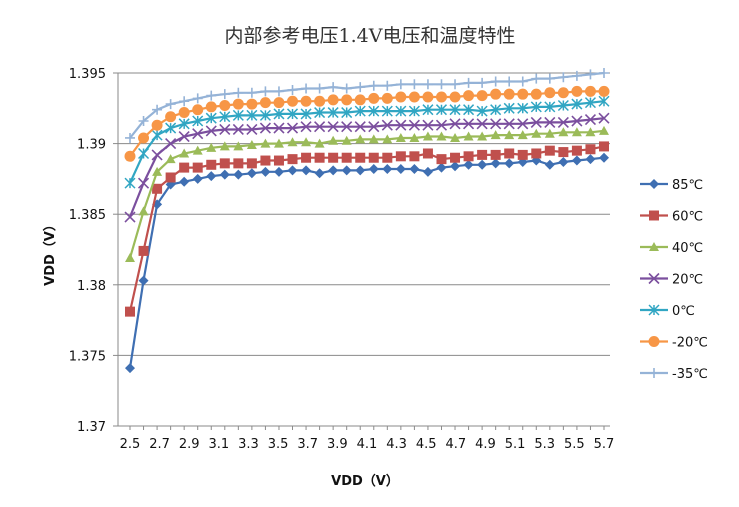 The height and width of the screenshot is (507, 739). Describe the element at coordinates (365, 481) in the screenshot. I see `x-axis-title: VDD（V）` at that location.